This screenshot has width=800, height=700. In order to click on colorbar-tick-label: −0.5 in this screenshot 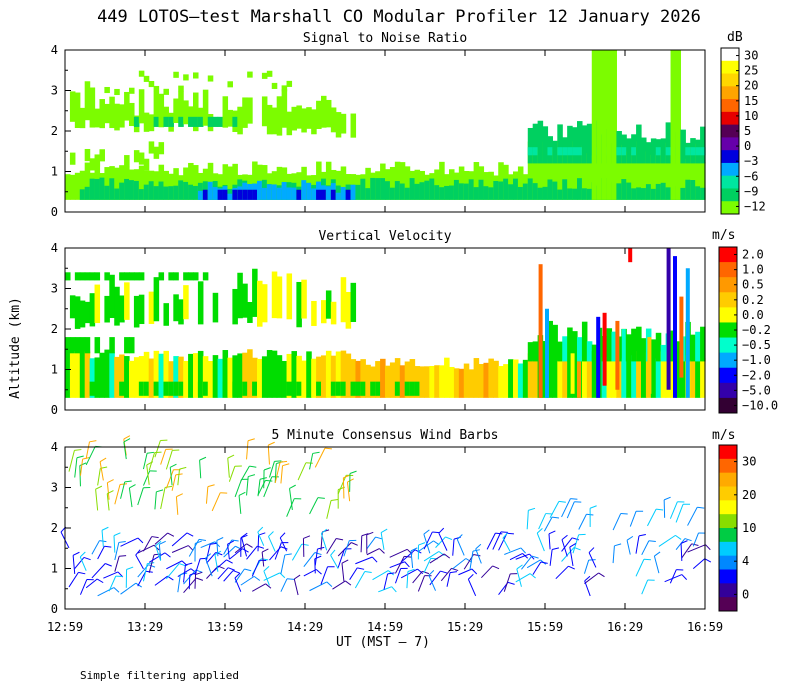, I will do `click(756, 345)`.